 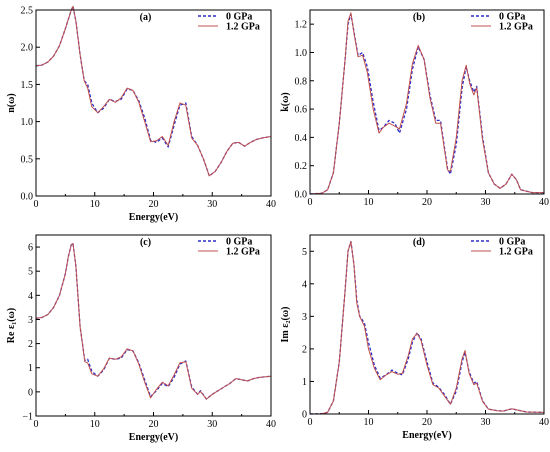 What do you see at coordinates (11, 325) in the screenshot?
I see `y-axis-label: Re ε₁(ω)` at bounding box center [11, 325].